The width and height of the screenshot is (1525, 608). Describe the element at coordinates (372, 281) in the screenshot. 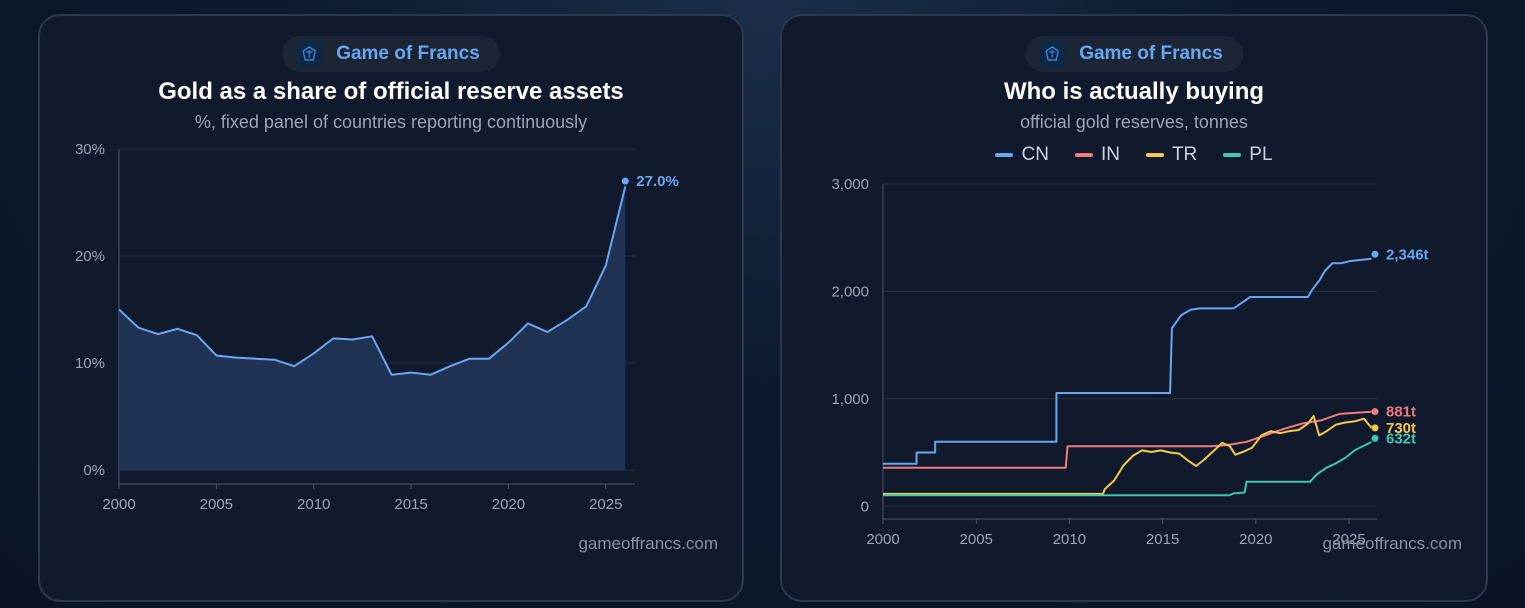

I see `series-line` at that location.